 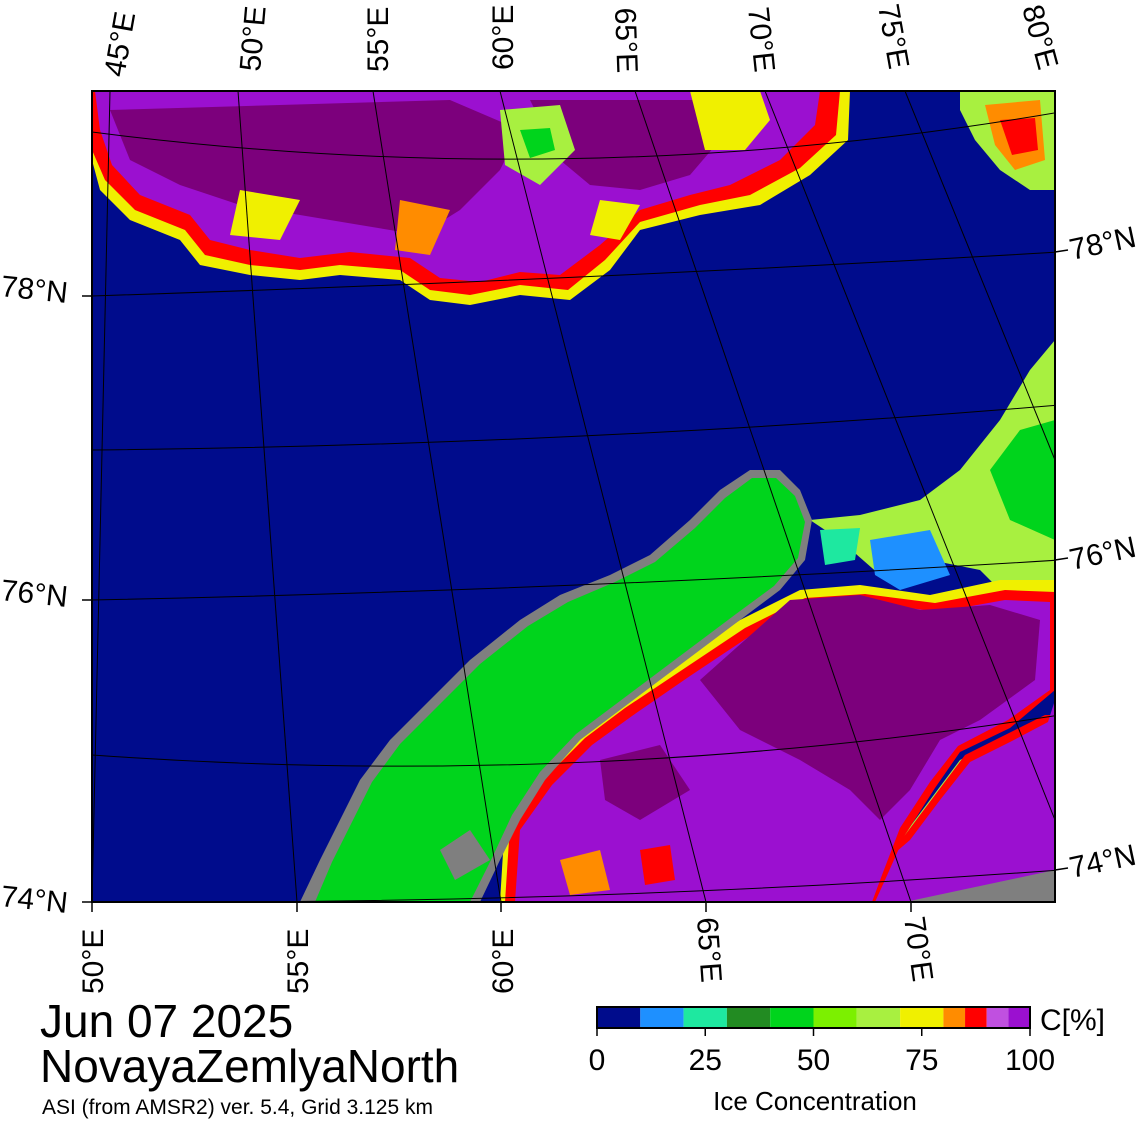 I want to click on left-lat-label: 76°N, so click(x=34, y=594).